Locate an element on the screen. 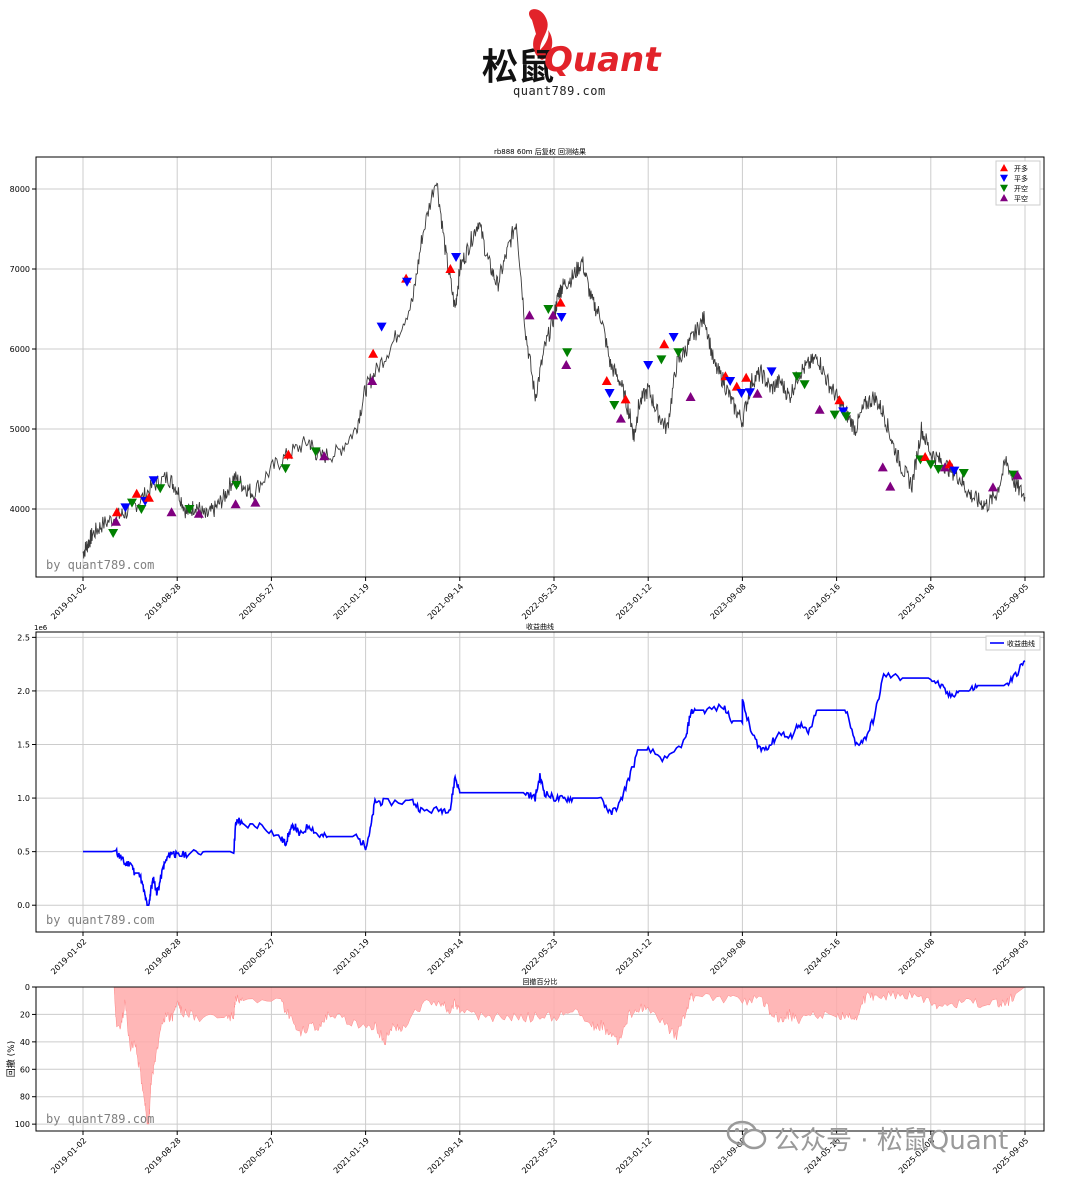  corner-watermark: by quant789.com is located at coordinates (100, 1119).